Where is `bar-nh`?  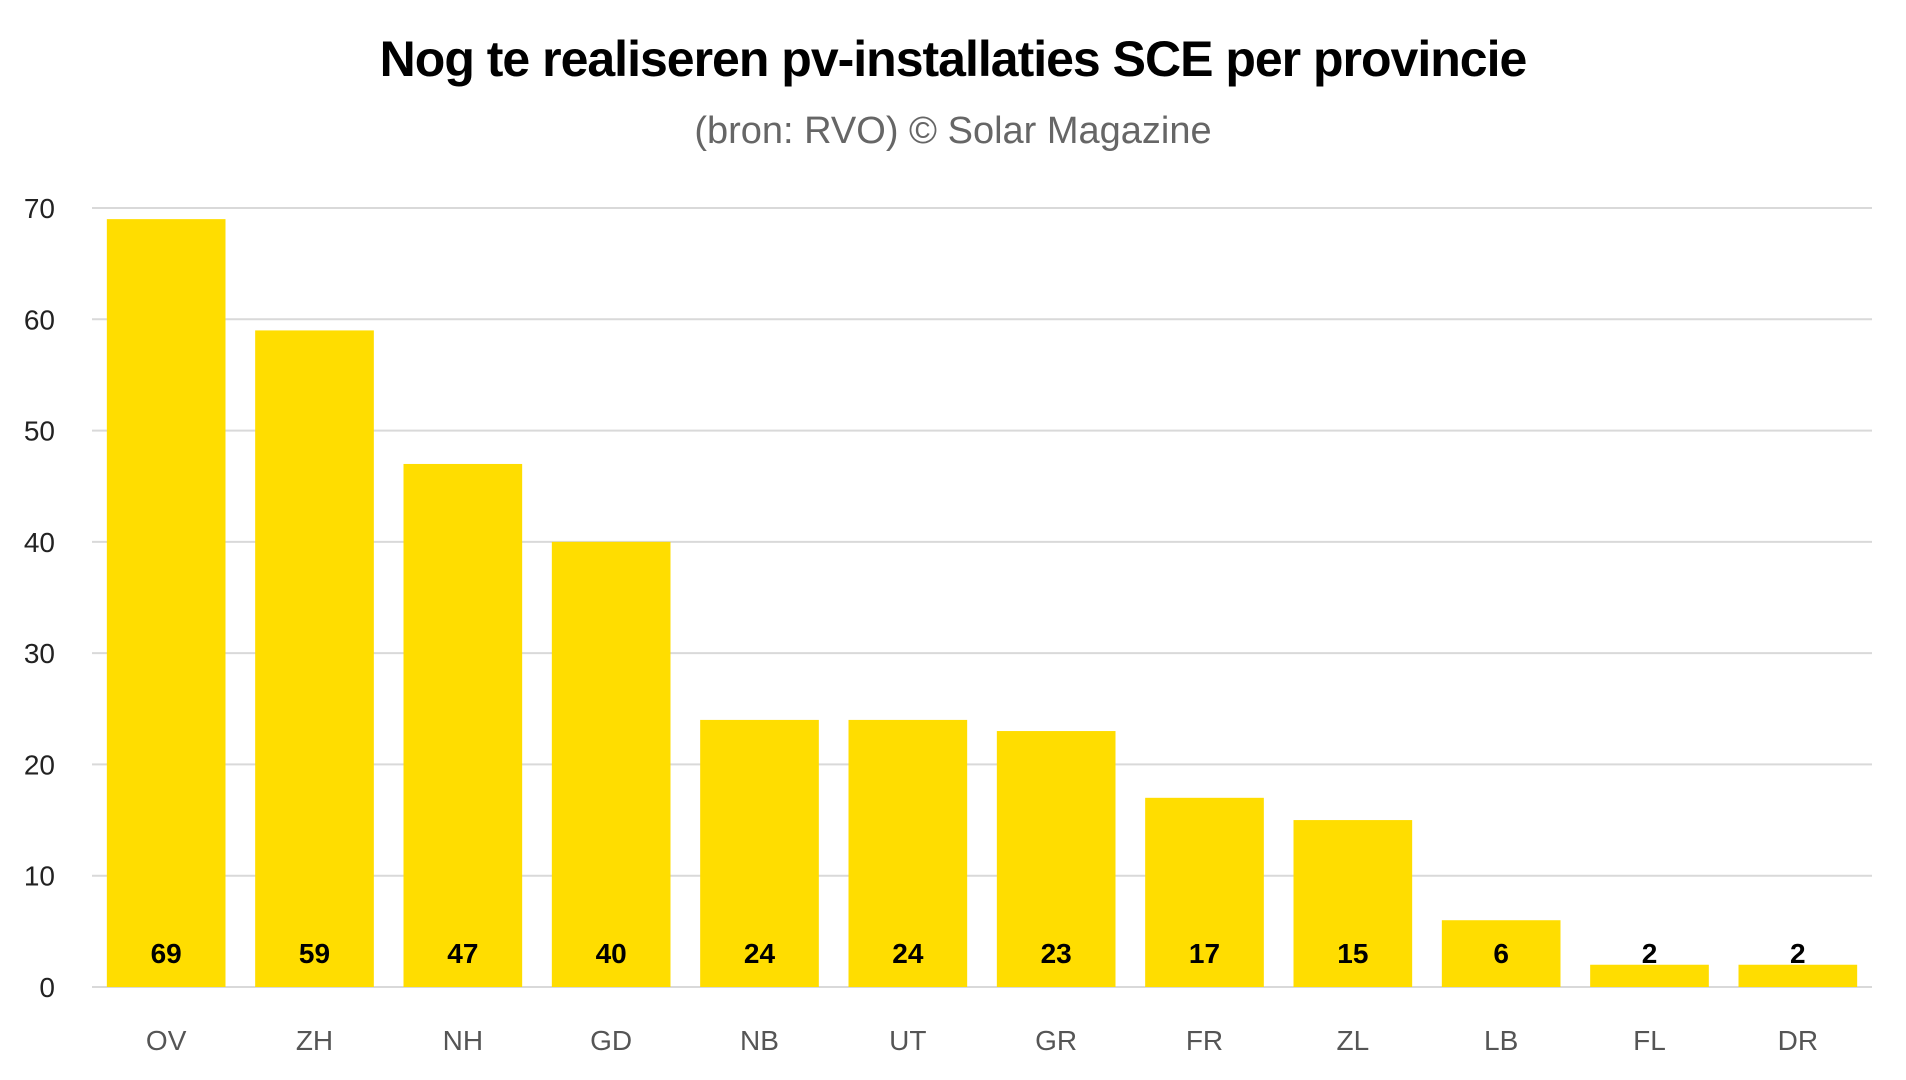
bar-nh is located at coordinates (463, 725).